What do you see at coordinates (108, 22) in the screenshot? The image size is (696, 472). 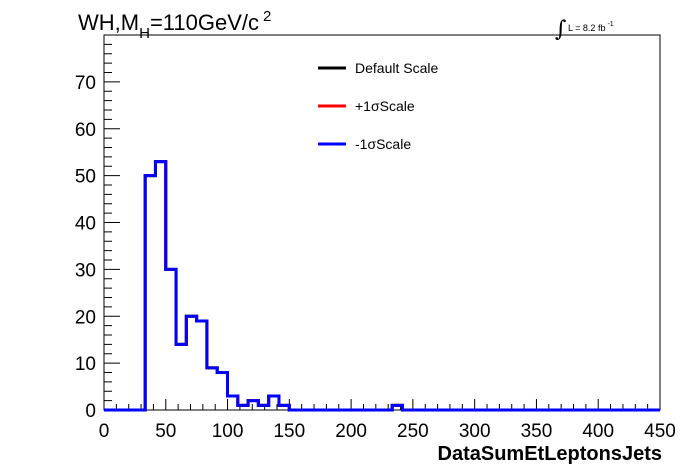 I see `title-main: WH,M` at bounding box center [108, 22].